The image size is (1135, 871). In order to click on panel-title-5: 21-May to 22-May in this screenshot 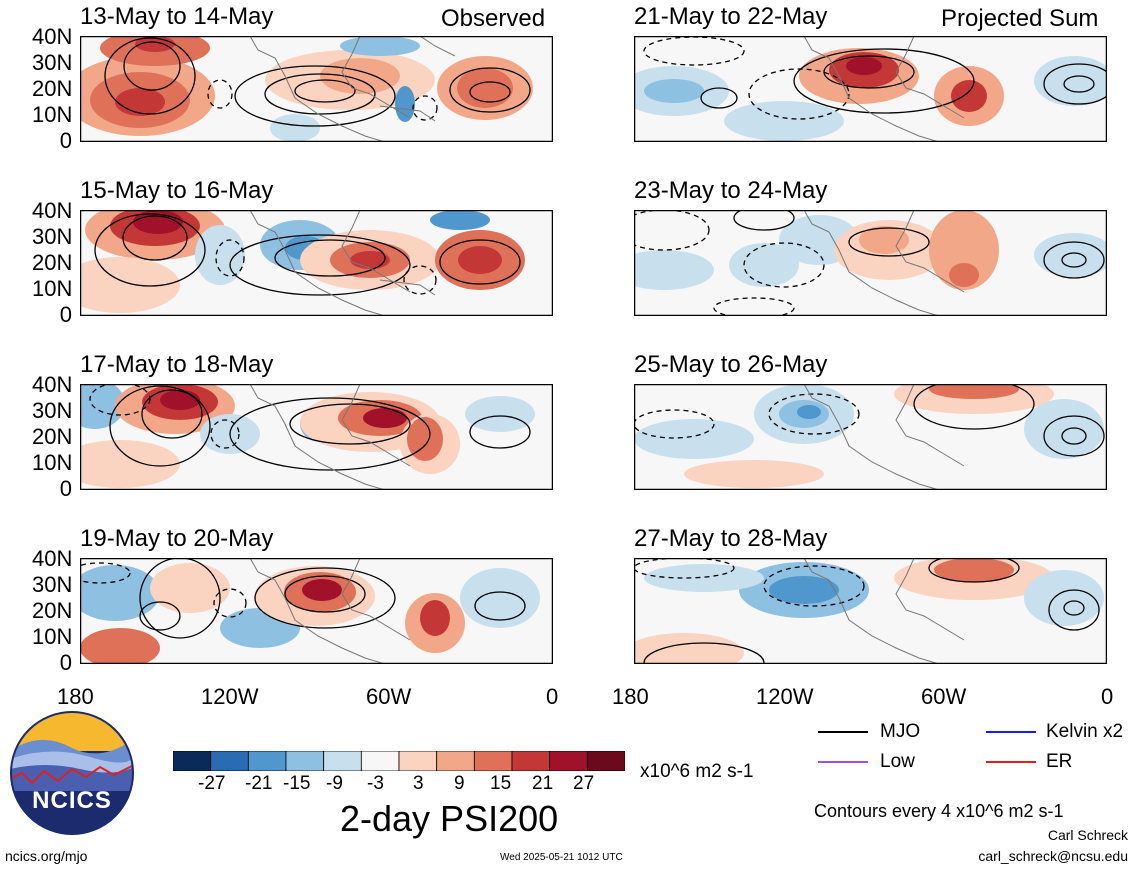, I will do `click(731, 16)`.